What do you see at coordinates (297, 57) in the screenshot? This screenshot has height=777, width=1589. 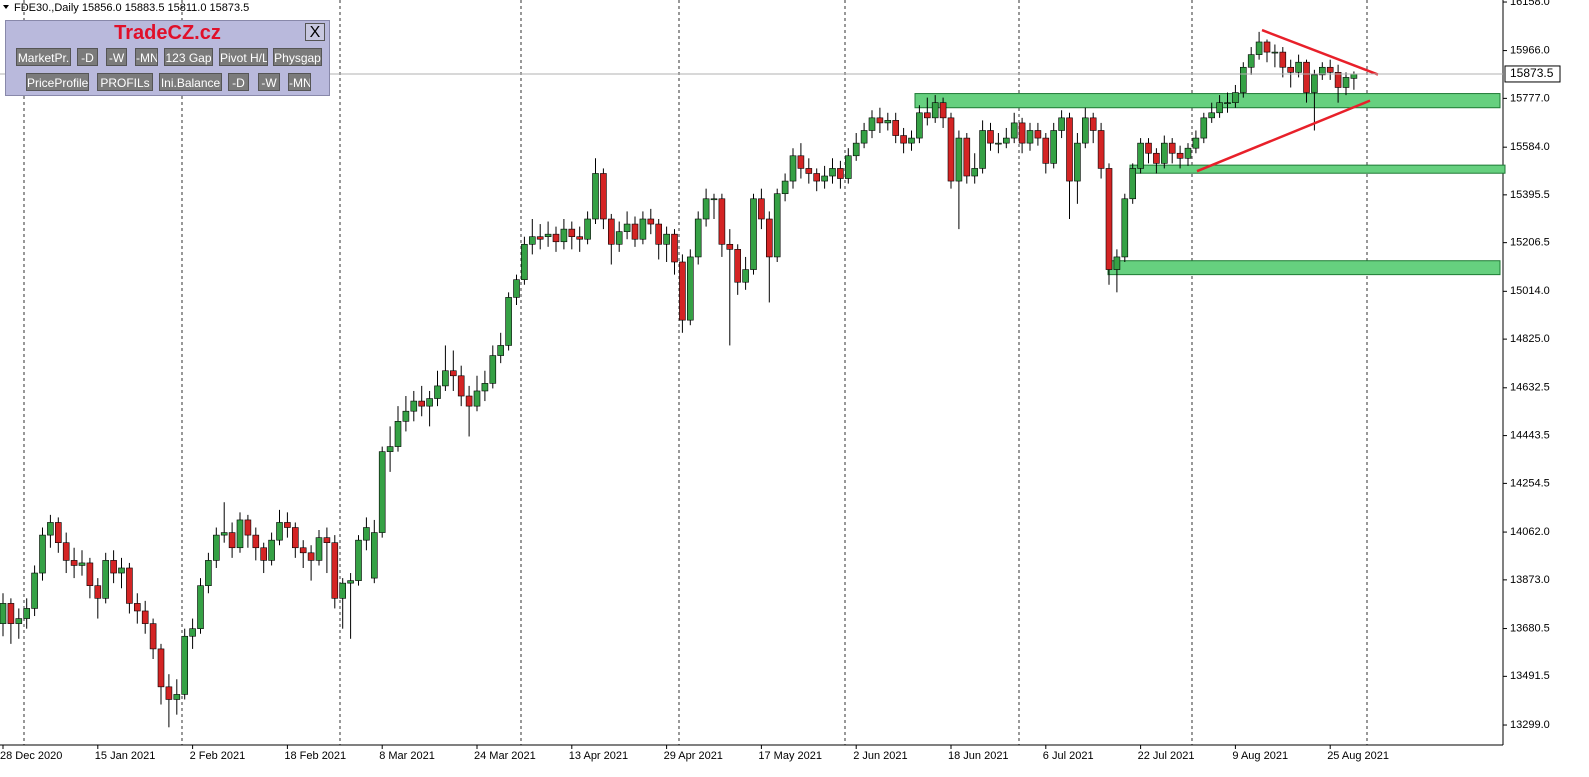 I see `panel-button: Physgap` at bounding box center [297, 57].